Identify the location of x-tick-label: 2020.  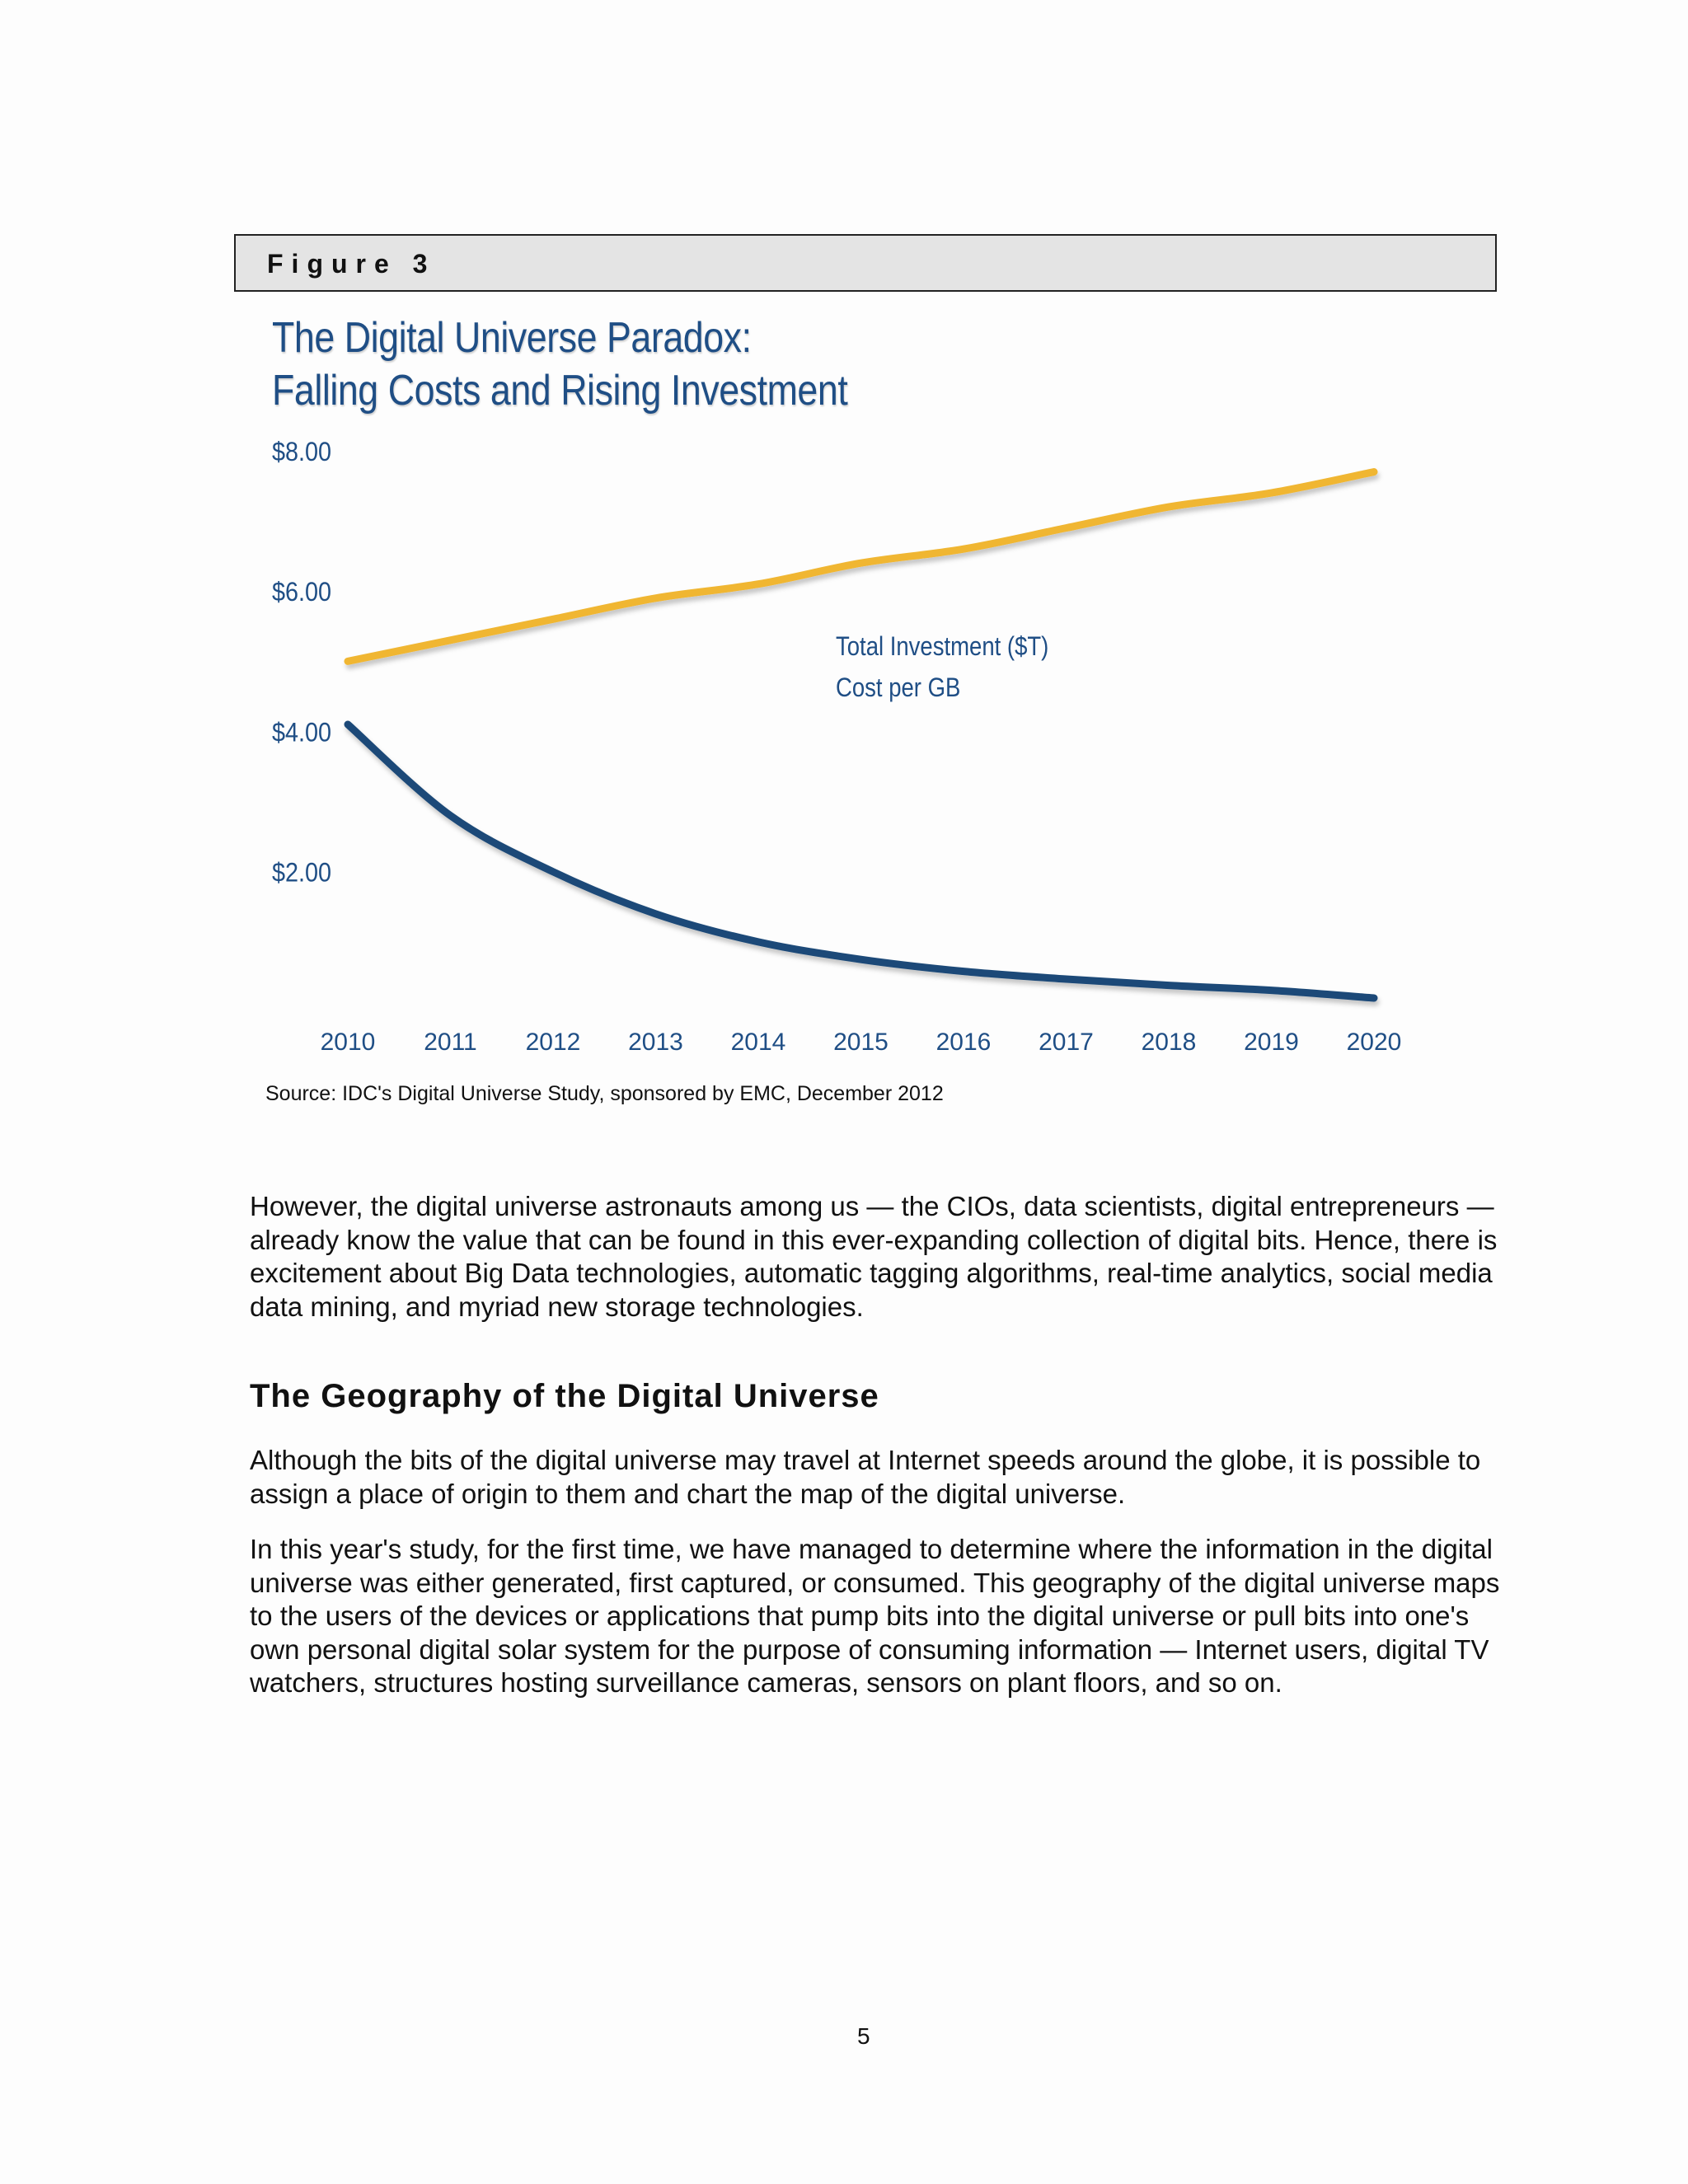
(1374, 1042).